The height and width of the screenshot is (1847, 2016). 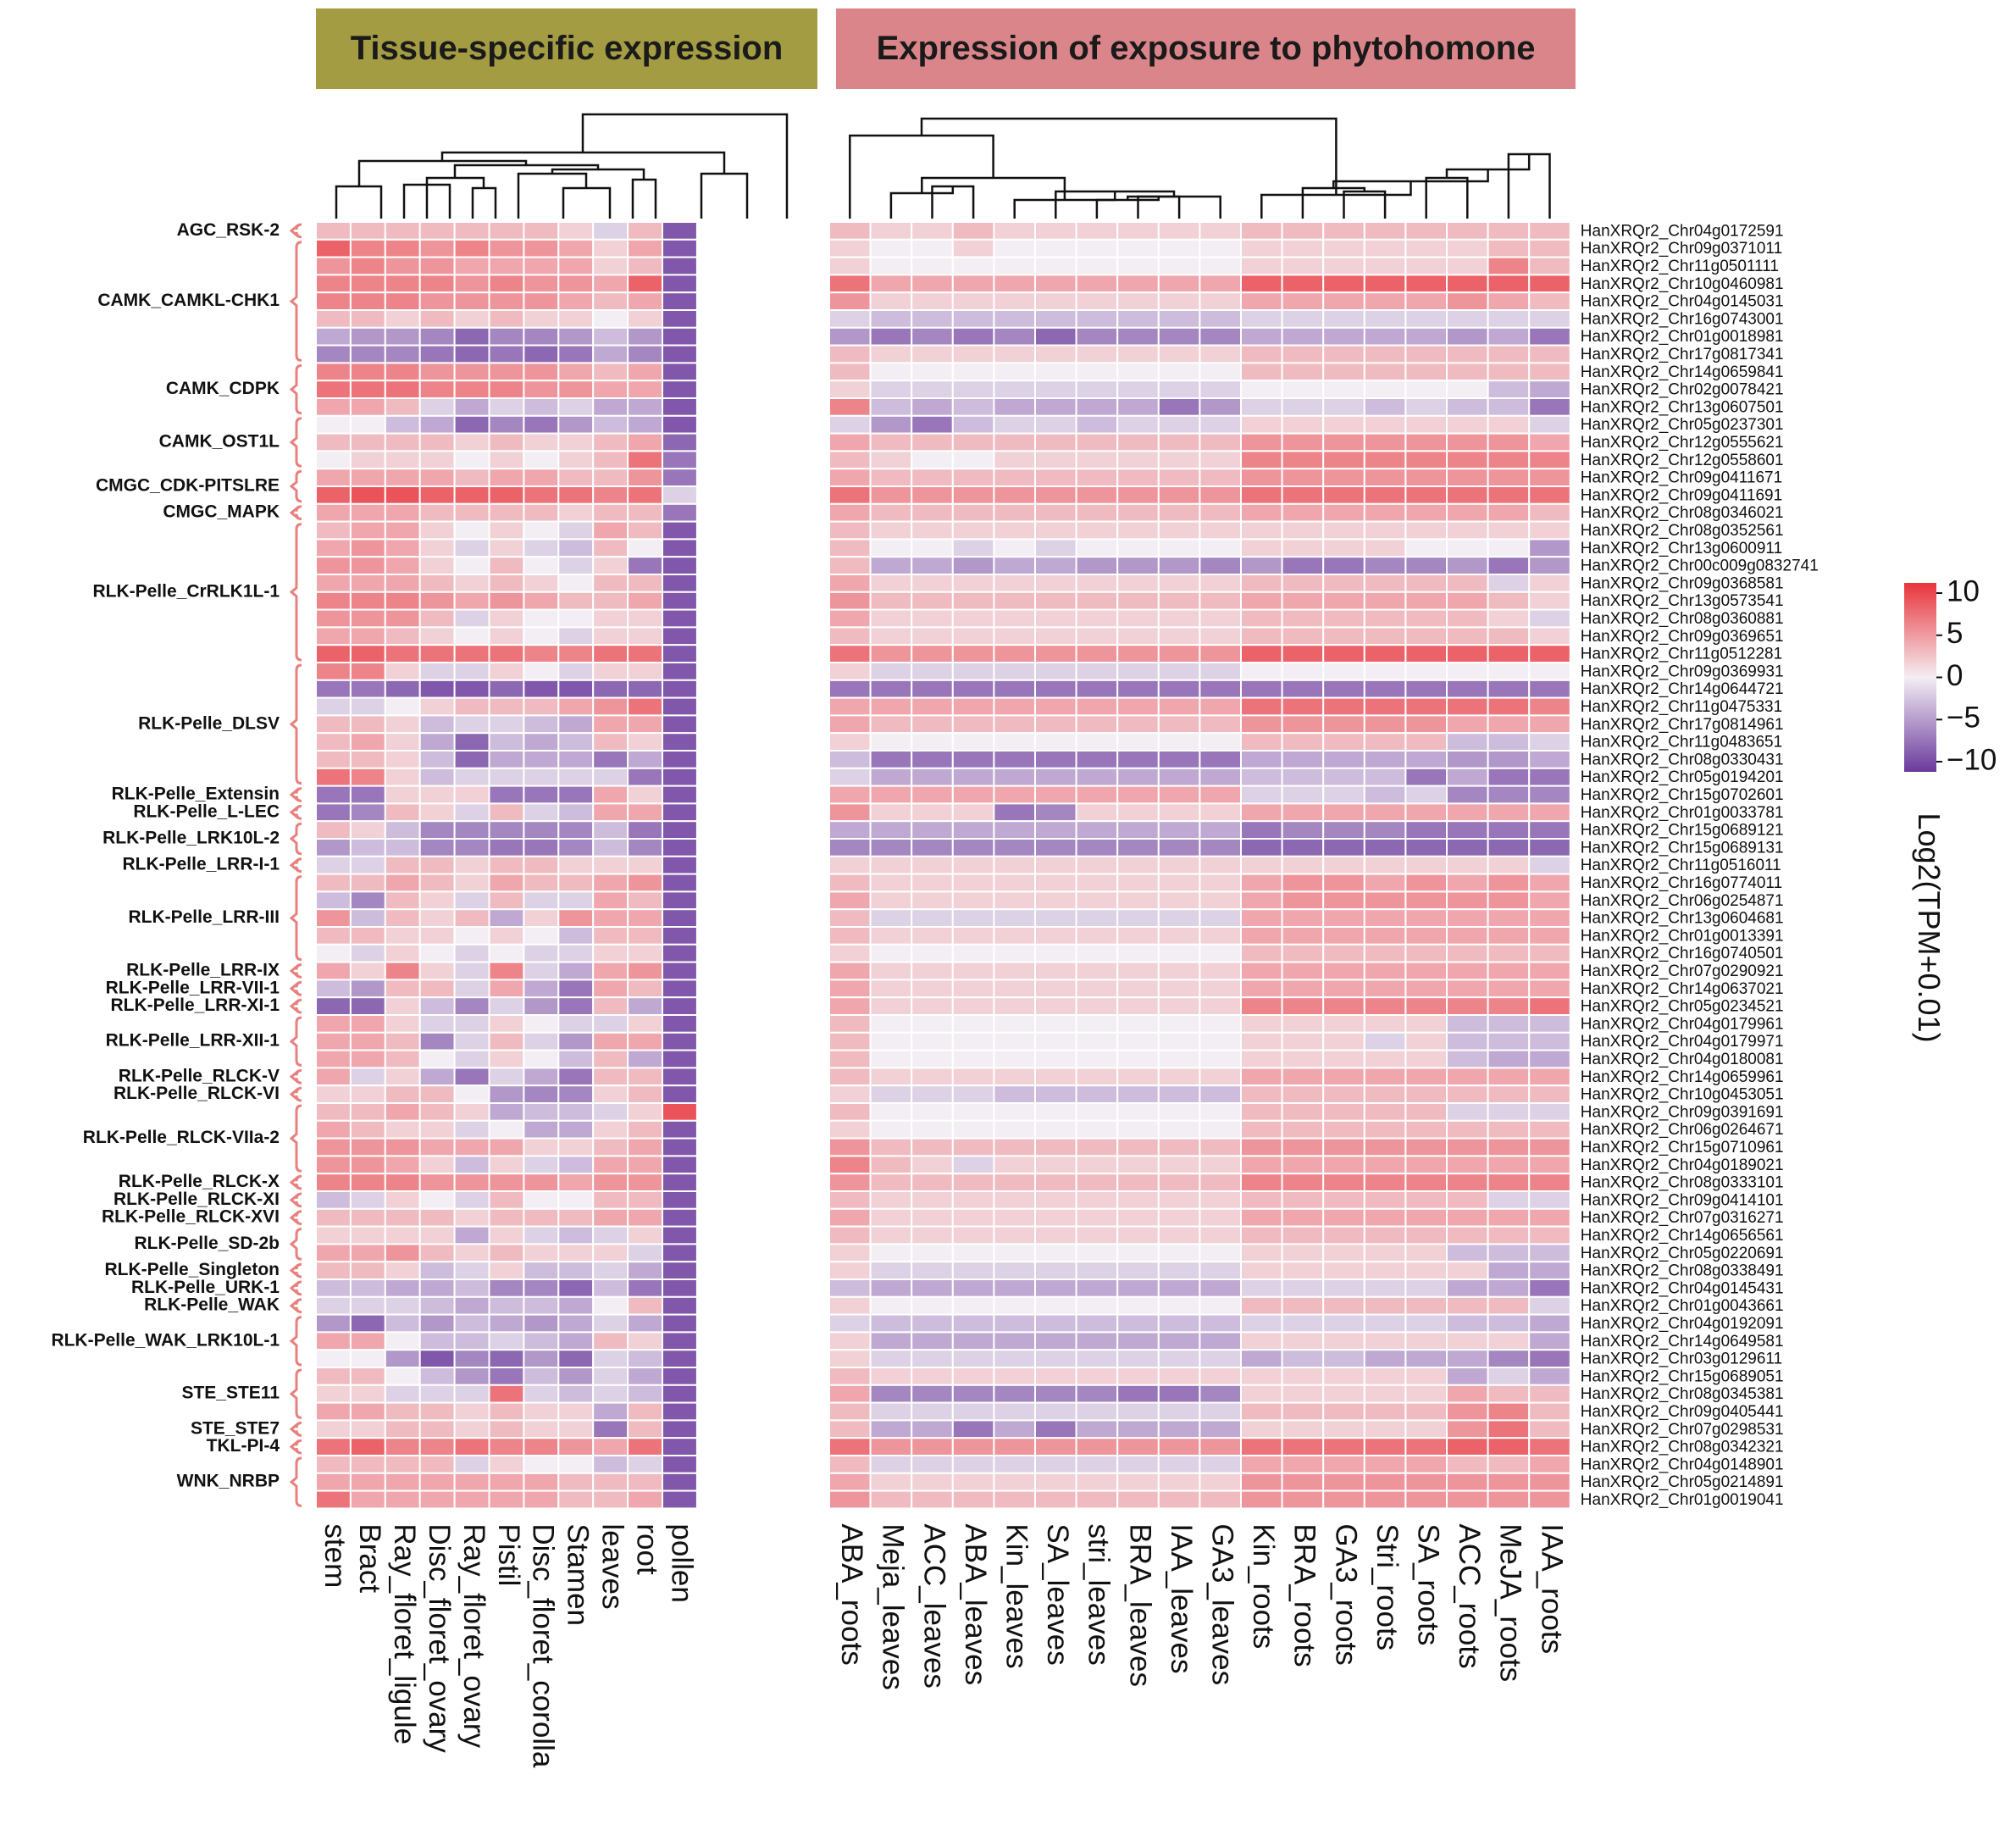 I want to click on gene-label: HanXRQr2_Chr02g0078421, so click(x=1682, y=390).